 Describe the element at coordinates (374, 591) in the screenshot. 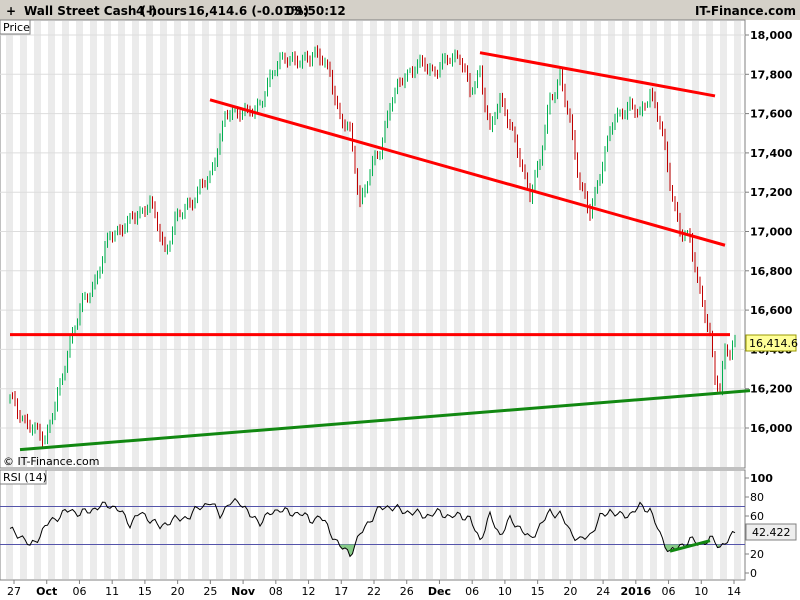

I see `x-tick-label: 22` at that location.